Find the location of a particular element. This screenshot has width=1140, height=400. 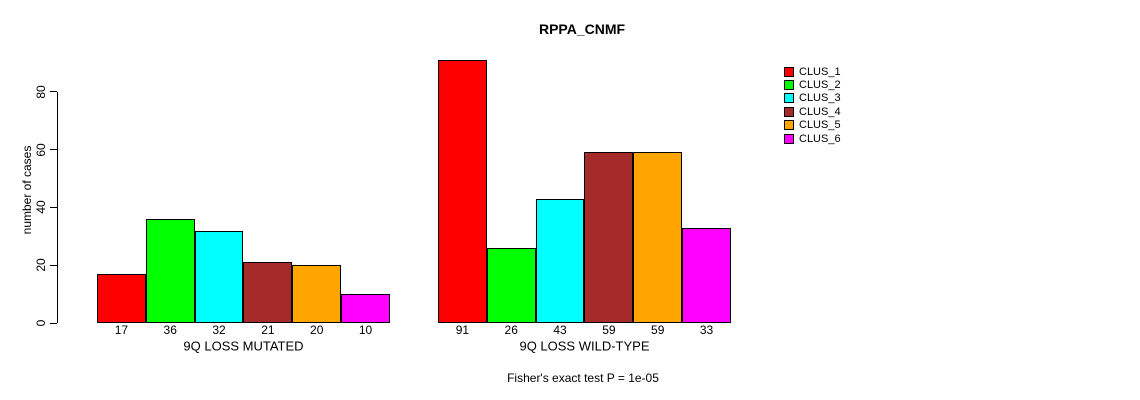

legend-label: CLUS_1 is located at coordinates (820, 71).